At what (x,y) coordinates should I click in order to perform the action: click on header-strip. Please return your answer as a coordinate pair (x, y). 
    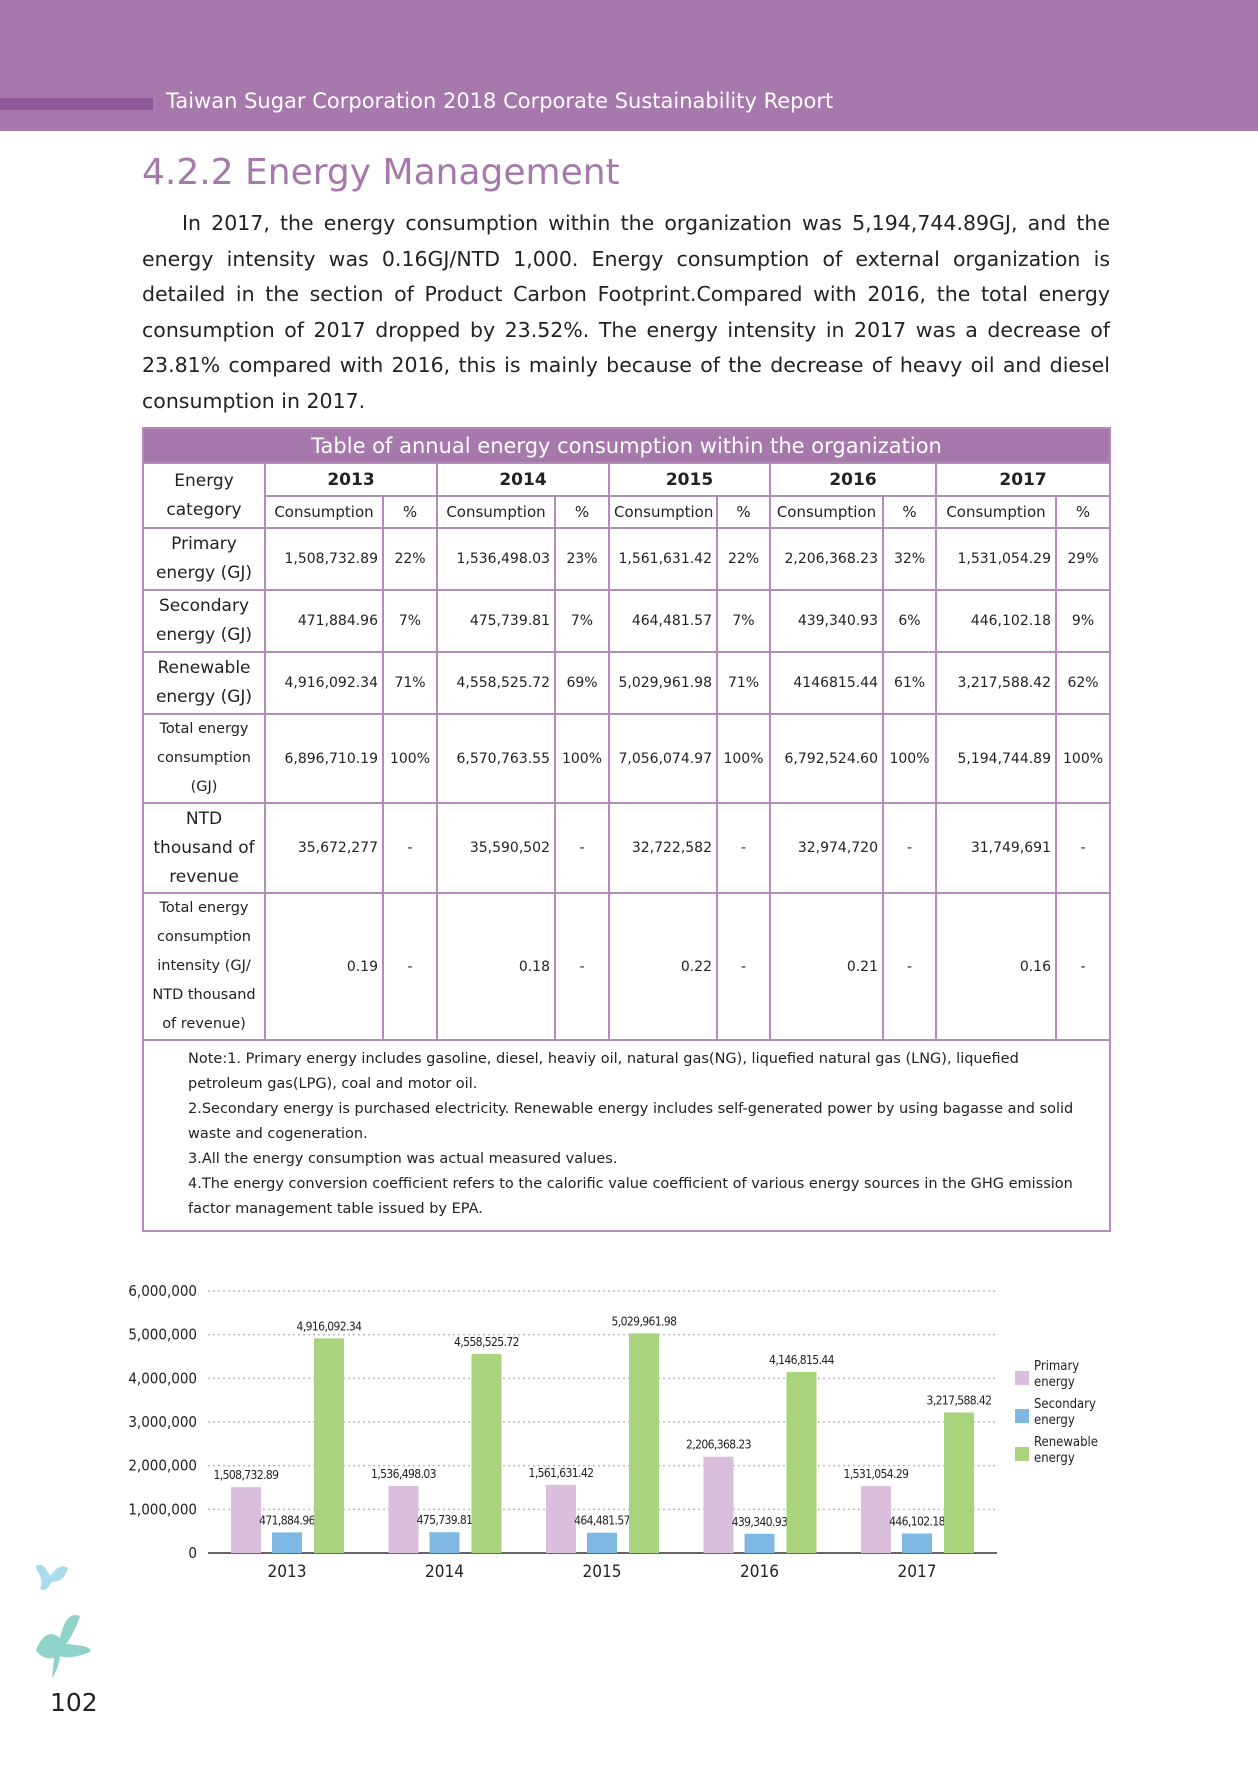
    Looking at the image, I should click on (76, 104).